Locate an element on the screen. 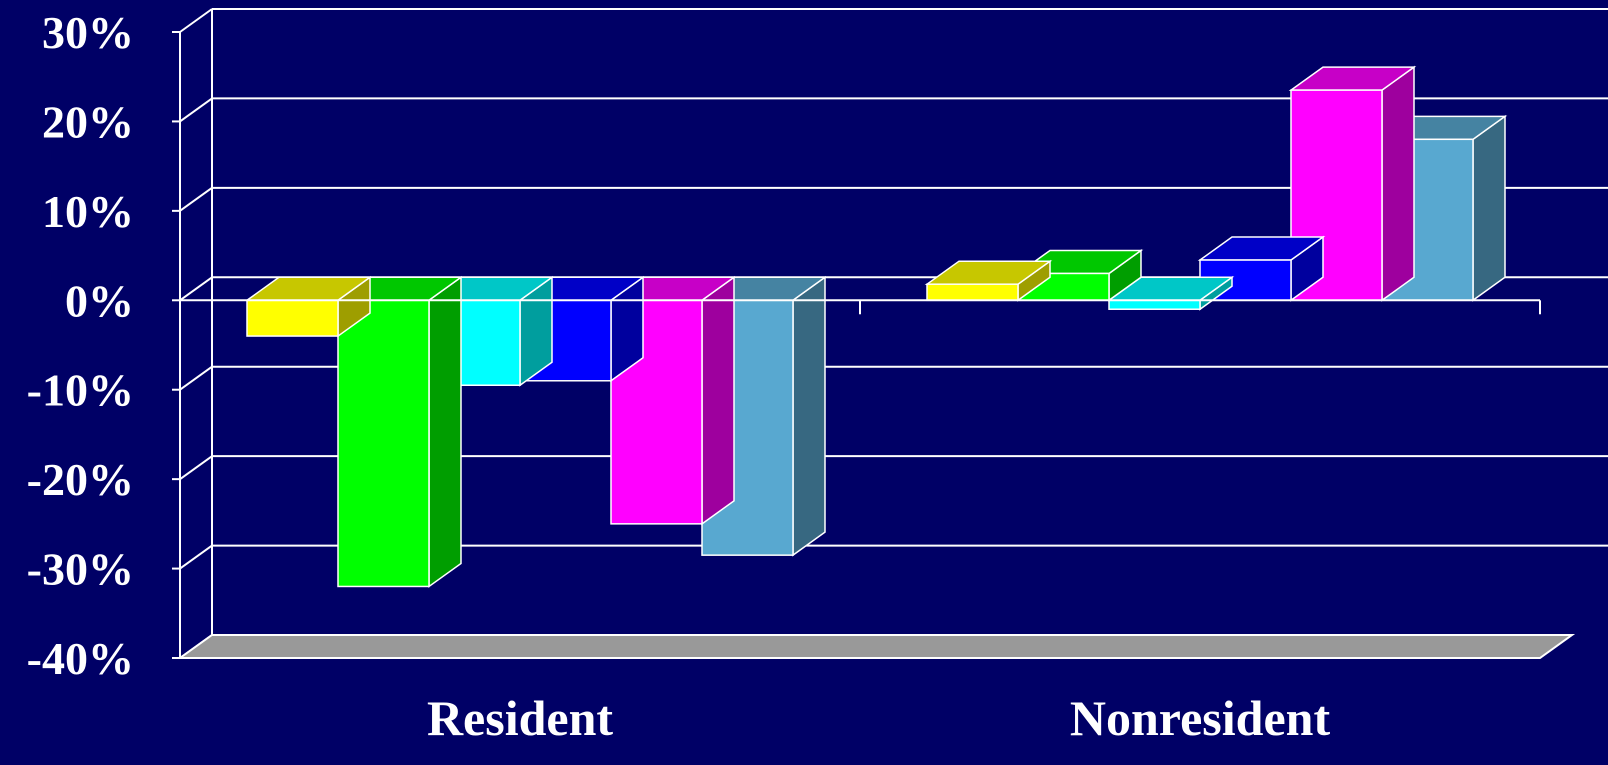  y-tick-label: -30% is located at coordinates (80, 569).